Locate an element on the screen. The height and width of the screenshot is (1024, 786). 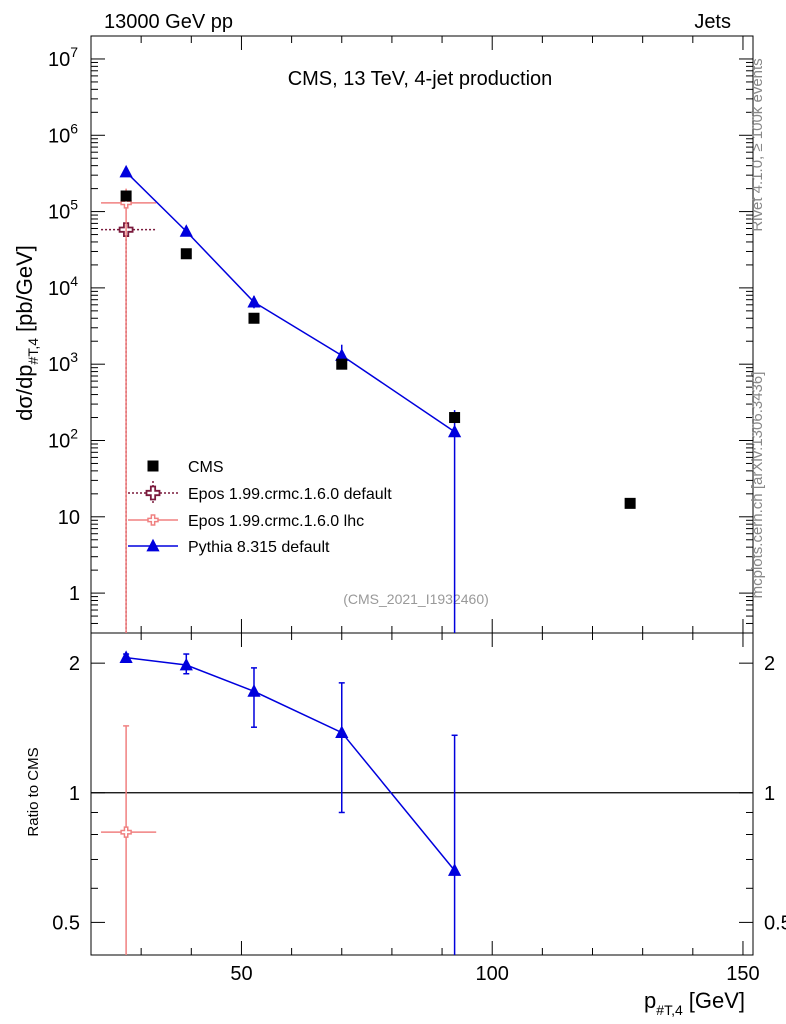
y-tick-label: 10⁷ is located at coordinates (63, 57).